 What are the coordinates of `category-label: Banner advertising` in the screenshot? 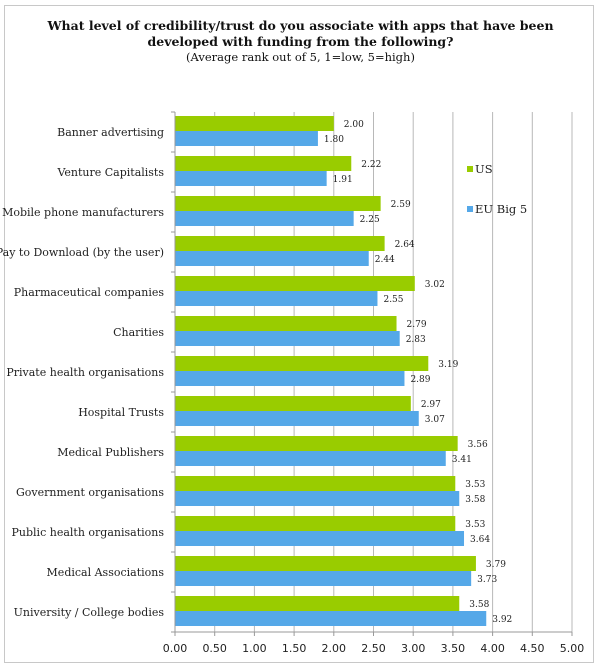 It's located at (110, 132).